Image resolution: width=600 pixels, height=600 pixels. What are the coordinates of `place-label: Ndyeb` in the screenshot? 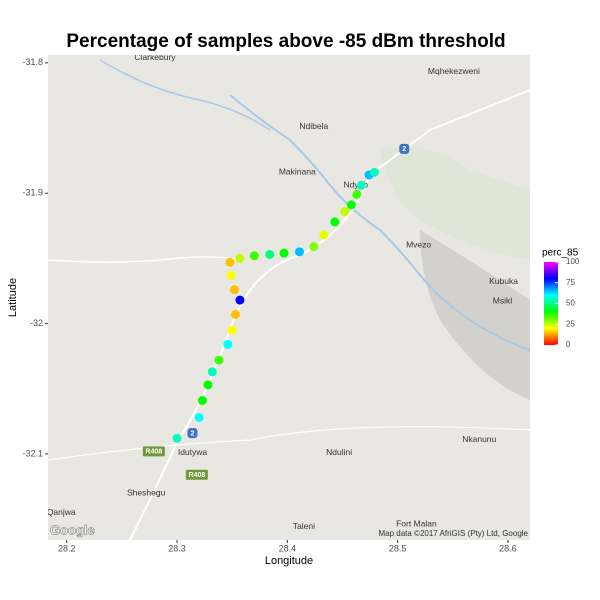 It's located at (355, 185).